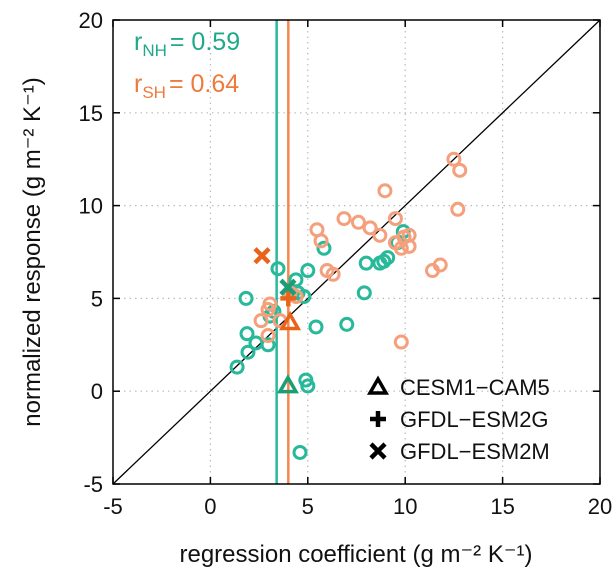  Describe the element at coordinates (475, 387) in the screenshot. I see `legend-label: CESM1−CAM5` at that location.